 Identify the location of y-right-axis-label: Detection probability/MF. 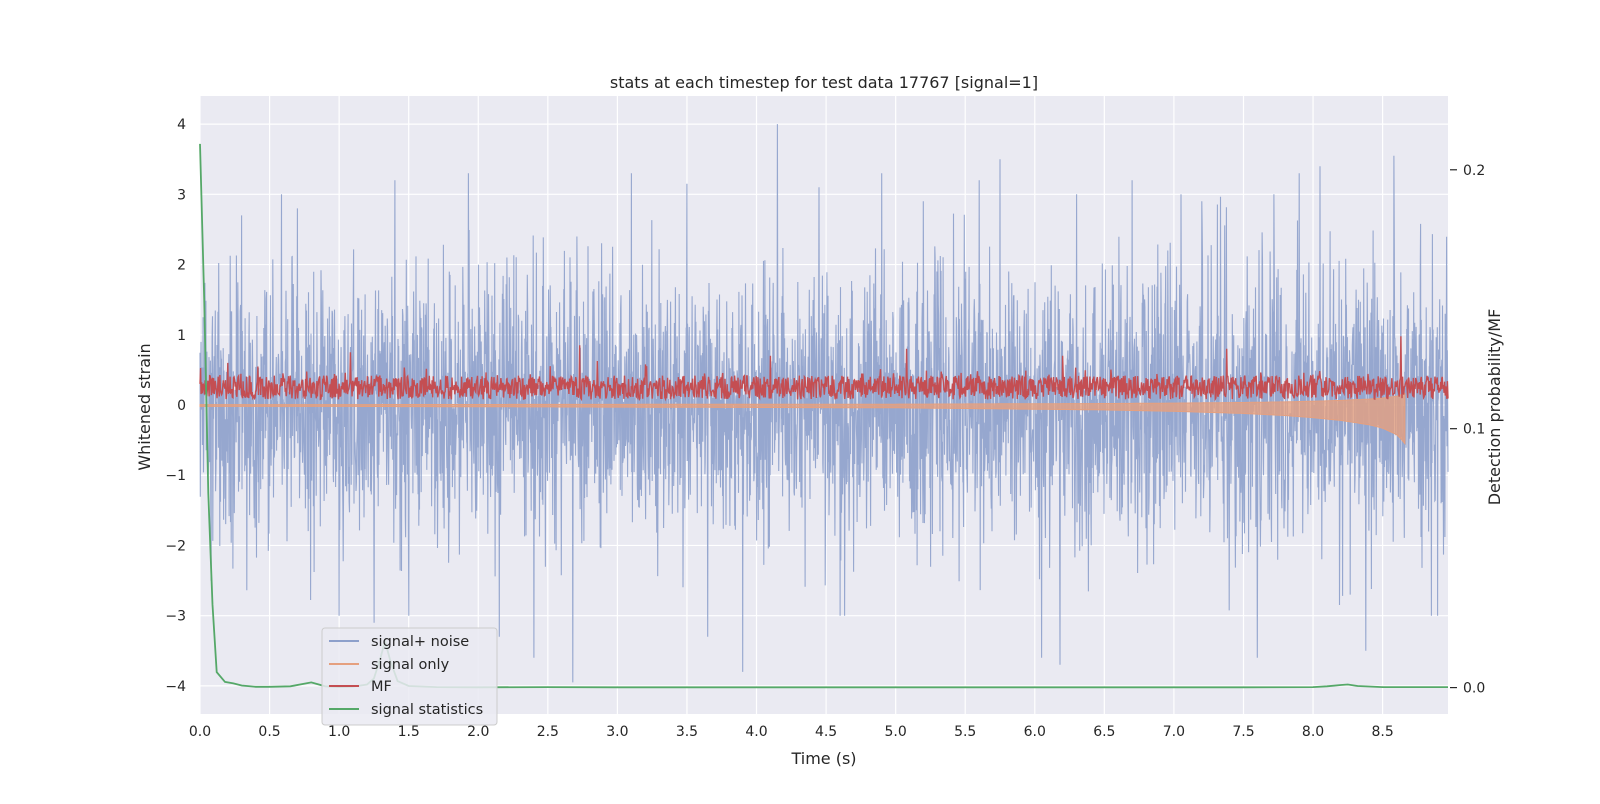
(1494, 407).